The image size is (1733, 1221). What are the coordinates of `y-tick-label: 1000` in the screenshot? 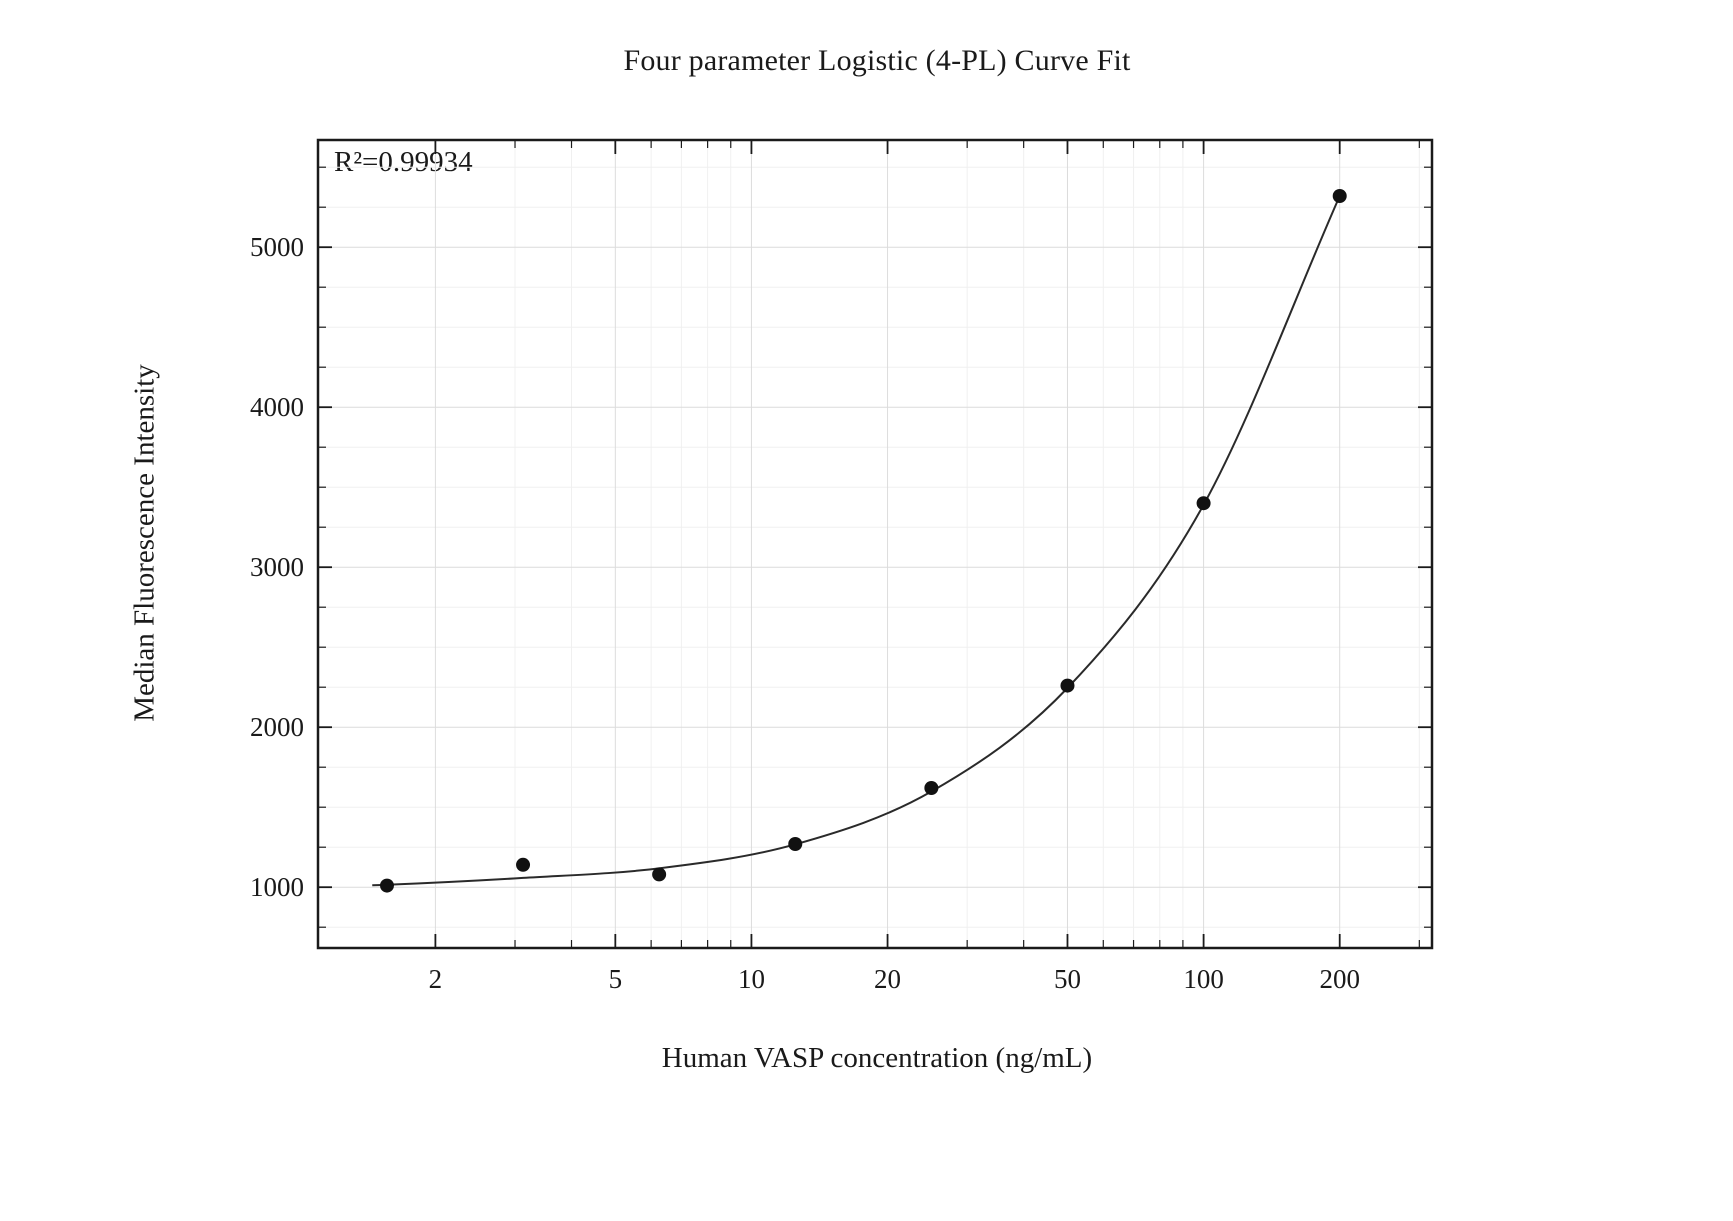 It's located at (277, 887).